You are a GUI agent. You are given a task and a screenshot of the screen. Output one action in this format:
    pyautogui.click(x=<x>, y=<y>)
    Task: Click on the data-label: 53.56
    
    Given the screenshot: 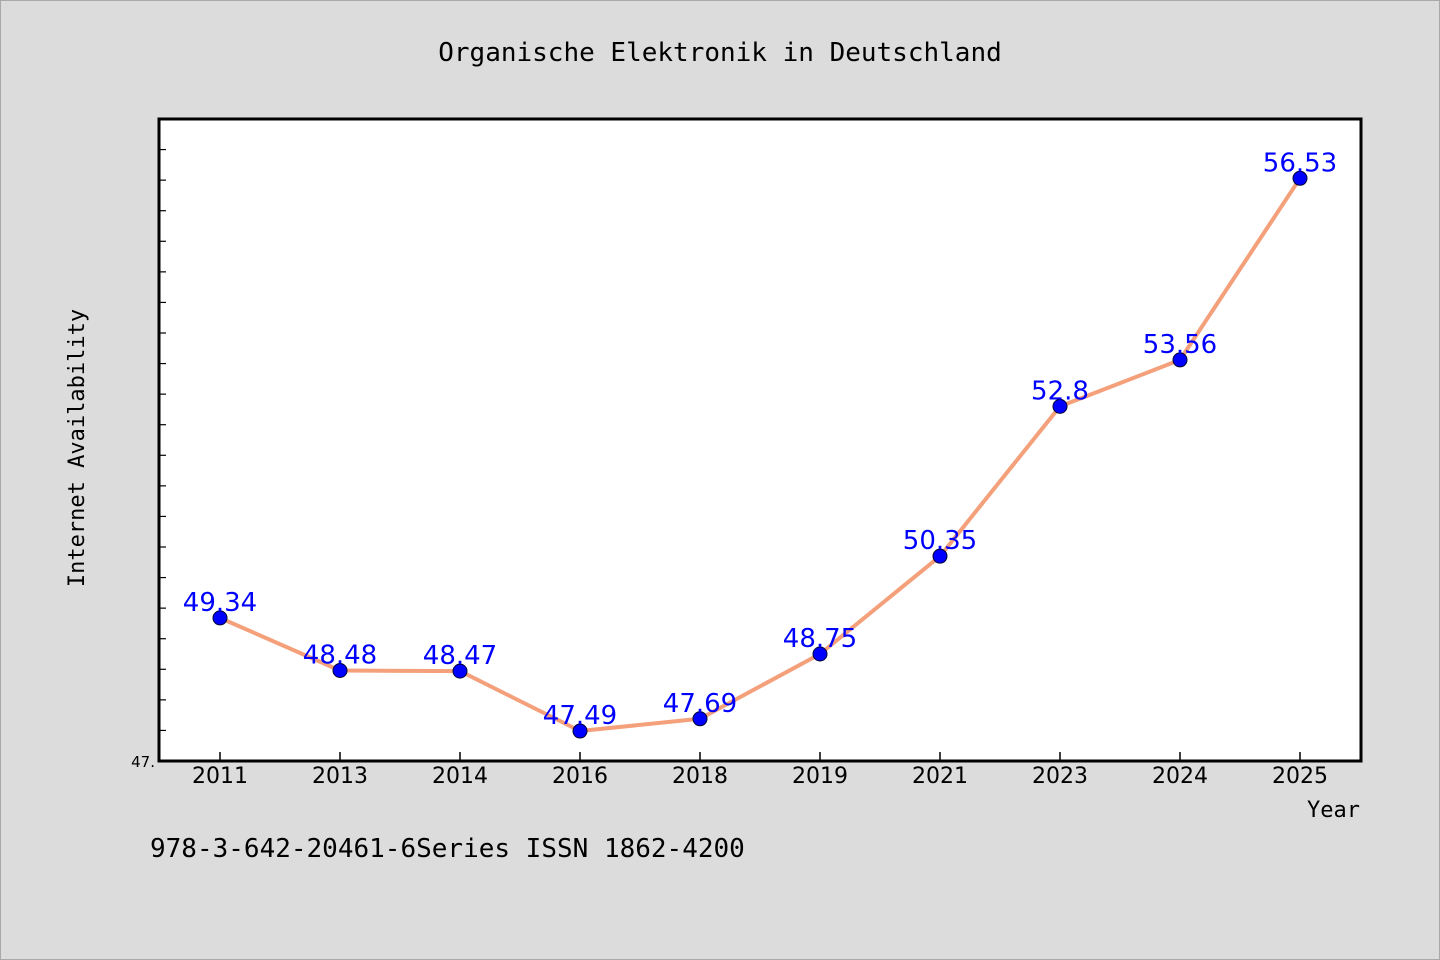 What is the action you would take?
    pyautogui.click(x=1180, y=345)
    